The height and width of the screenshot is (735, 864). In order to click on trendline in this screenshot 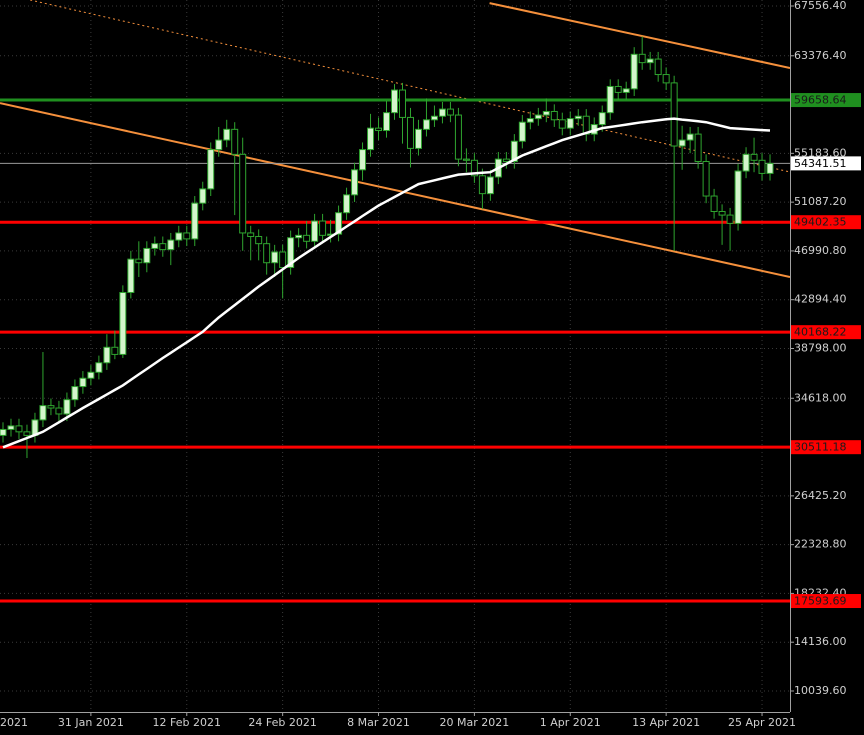, I will do `click(639, 35)`.